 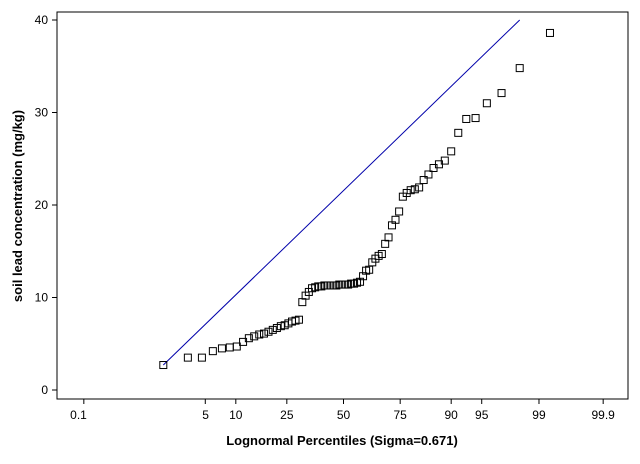 I want to click on x-axis-title: Lognormal Percentiles (Sigma=0.671), so click(x=342, y=440).